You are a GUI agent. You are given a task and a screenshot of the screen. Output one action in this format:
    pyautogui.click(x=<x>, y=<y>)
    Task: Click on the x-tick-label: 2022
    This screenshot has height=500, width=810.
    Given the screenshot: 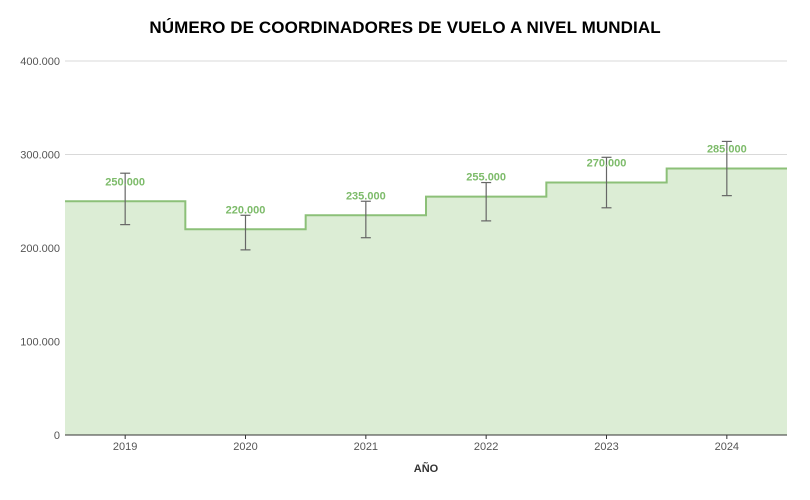 What is the action you would take?
    pyautogui.click(x=486, y=447)
    